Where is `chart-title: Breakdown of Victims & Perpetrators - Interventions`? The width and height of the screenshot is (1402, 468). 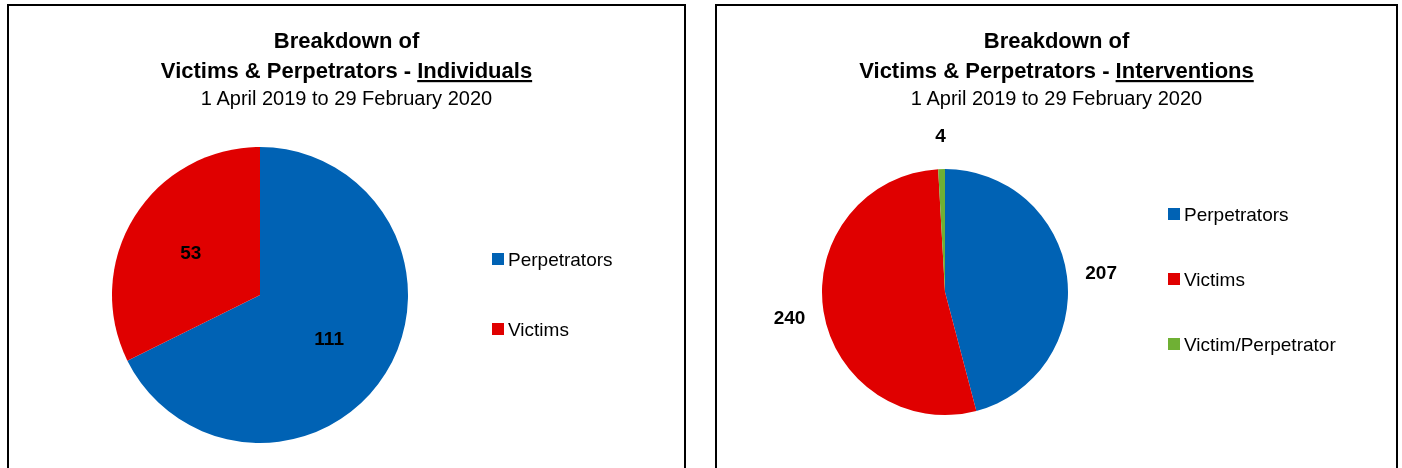 chart-title: Breakdown of Victims & Perpetrators - Interventions is located at coordinates (1056, 55).